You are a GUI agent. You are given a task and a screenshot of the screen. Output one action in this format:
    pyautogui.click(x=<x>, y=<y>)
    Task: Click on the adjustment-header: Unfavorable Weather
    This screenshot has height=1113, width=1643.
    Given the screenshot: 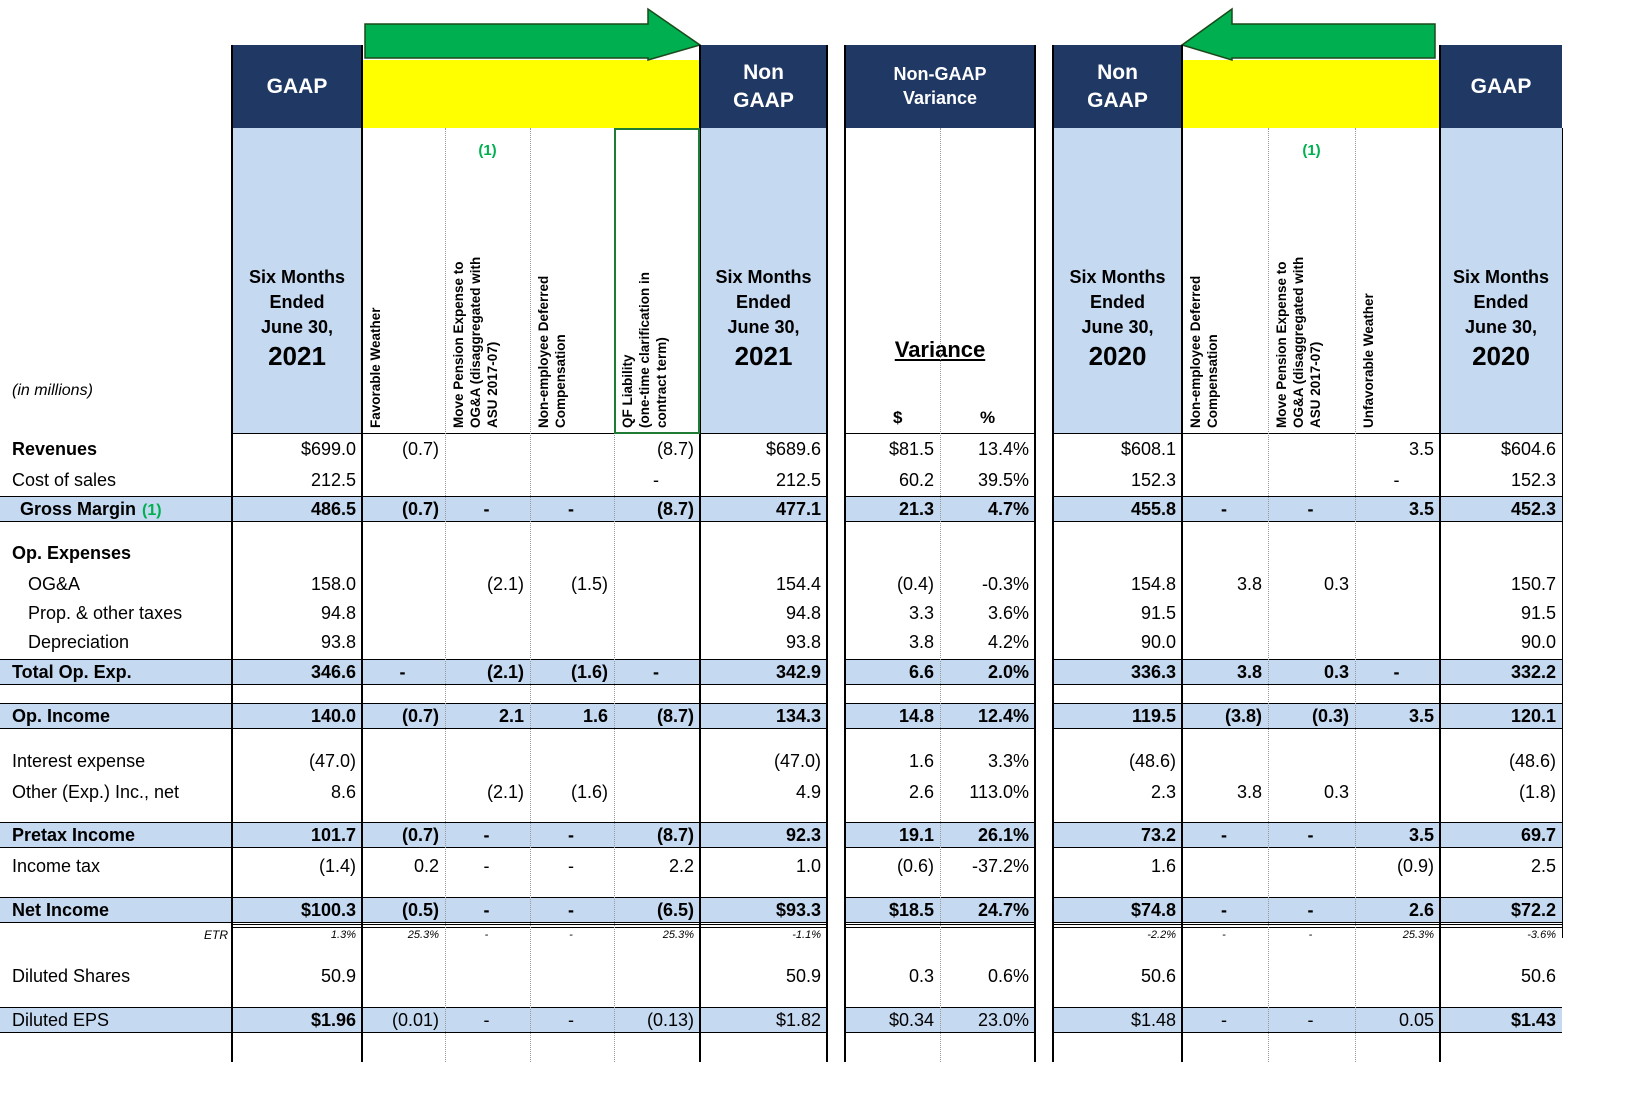 What is the action you would take?
    pyautogui.click(x=1368, y=289)
    